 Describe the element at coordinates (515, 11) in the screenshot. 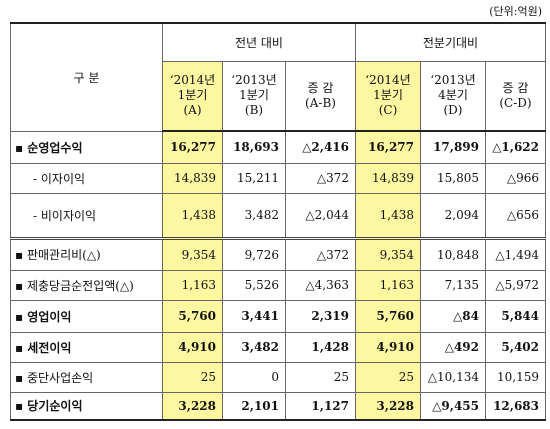

I see `unit-label: (단위:억원)` at that location.